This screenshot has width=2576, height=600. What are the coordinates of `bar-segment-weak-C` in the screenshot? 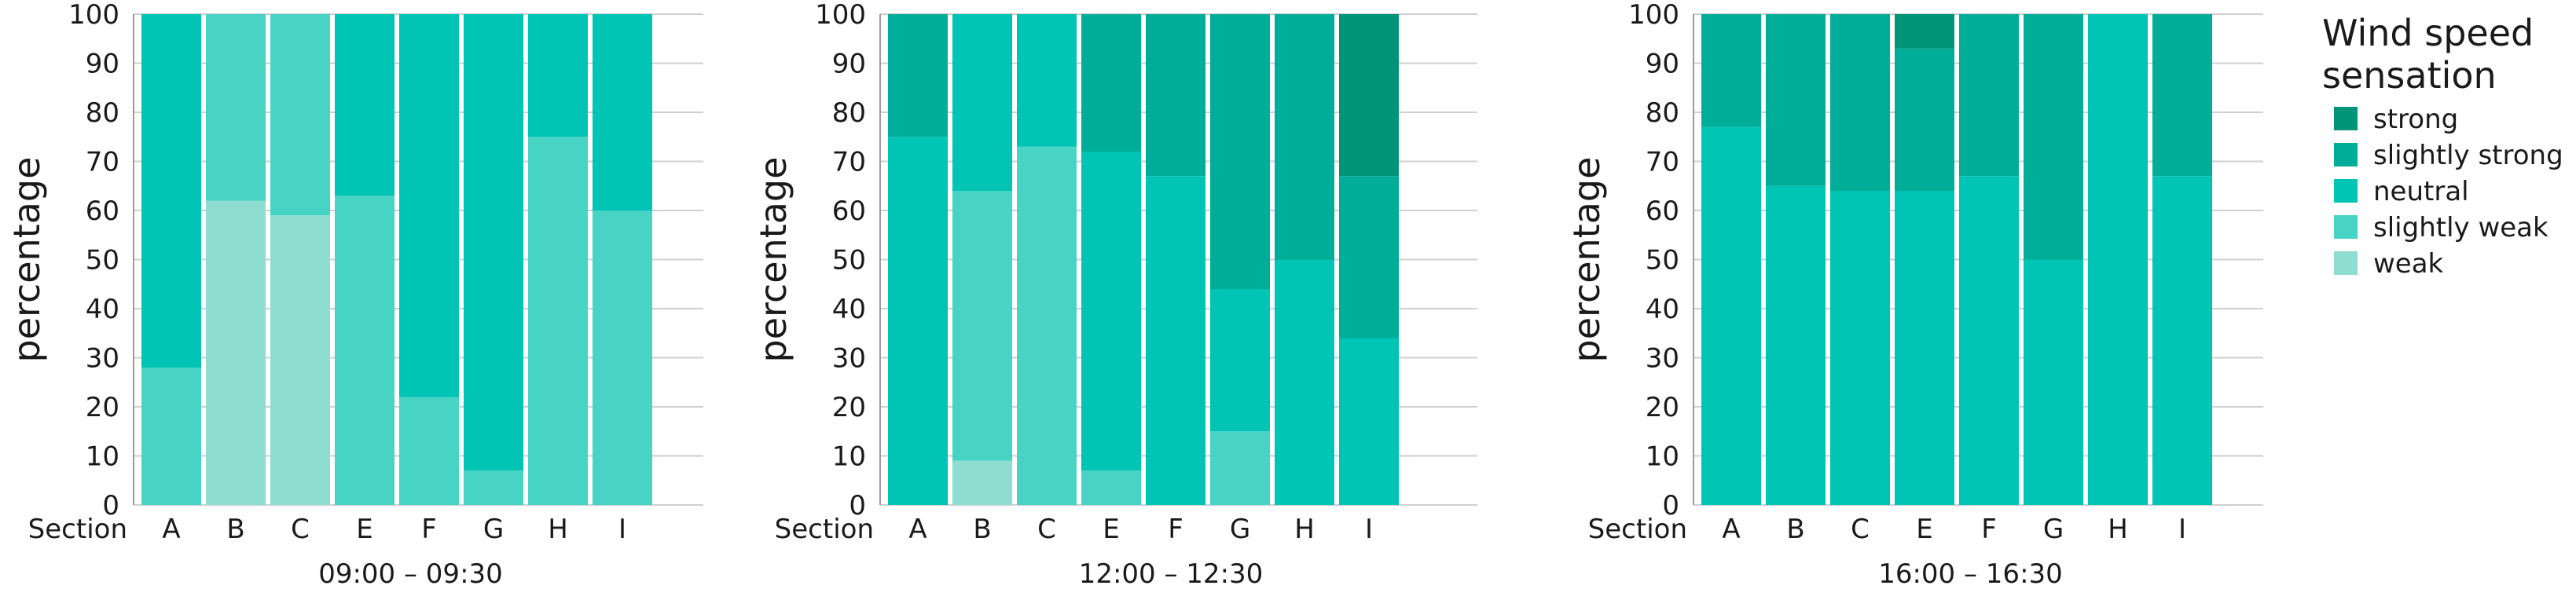 It's located at (300, 360).